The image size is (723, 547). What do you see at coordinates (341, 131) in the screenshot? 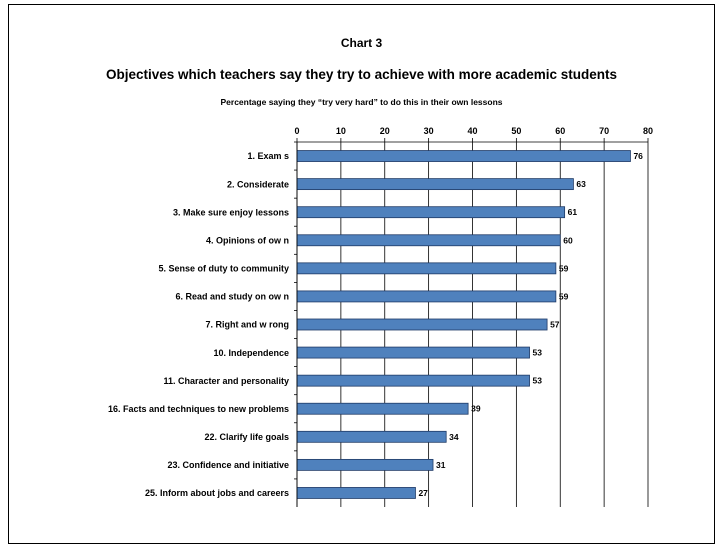
I see `x-tick-label: 10` at bounding box center [341, 131].